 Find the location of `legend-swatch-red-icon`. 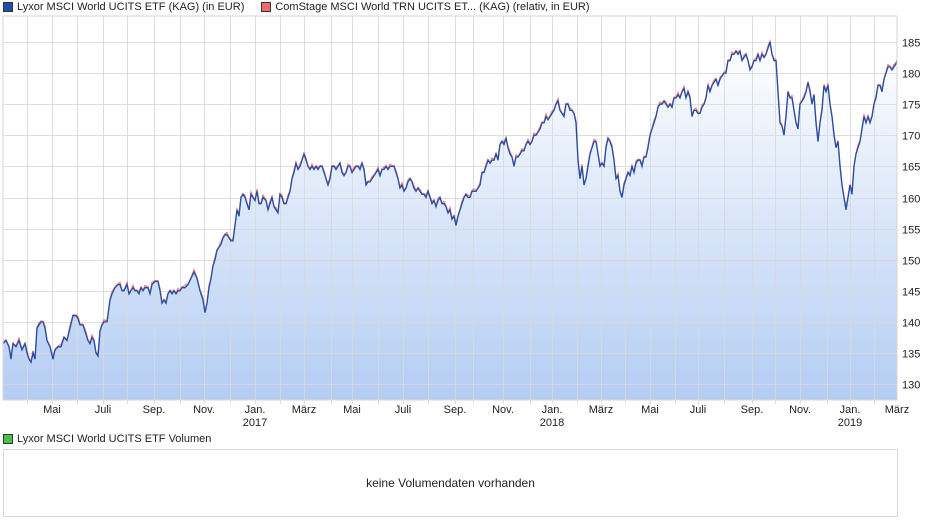

legend-swatch-red-icon is located at coordinates (266, 7).